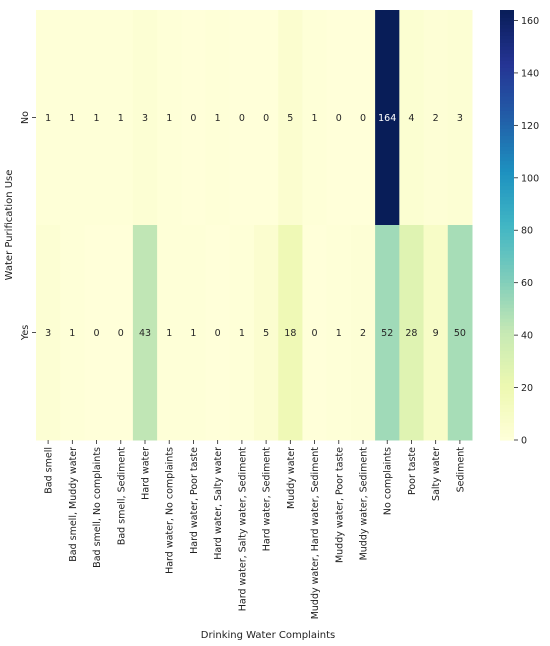 The image size is (550, 646). I want to click on x-tick-label: Bad smell, so click(49, 470).